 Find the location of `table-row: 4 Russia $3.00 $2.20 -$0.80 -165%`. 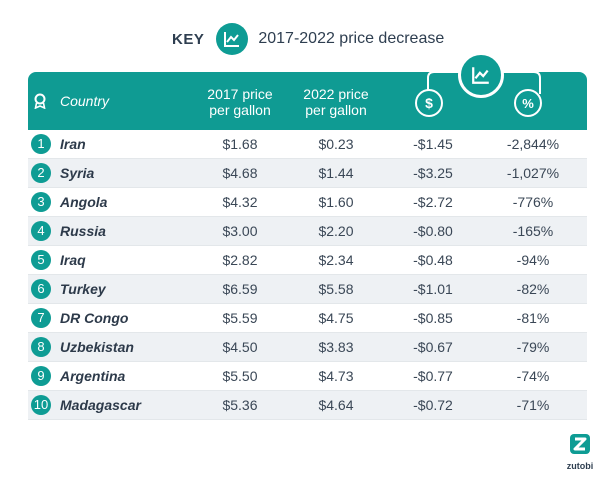

table-row: 4 Russia $3.00 $2.20 -$0.80 -165% is located at coordinates (307, 231).